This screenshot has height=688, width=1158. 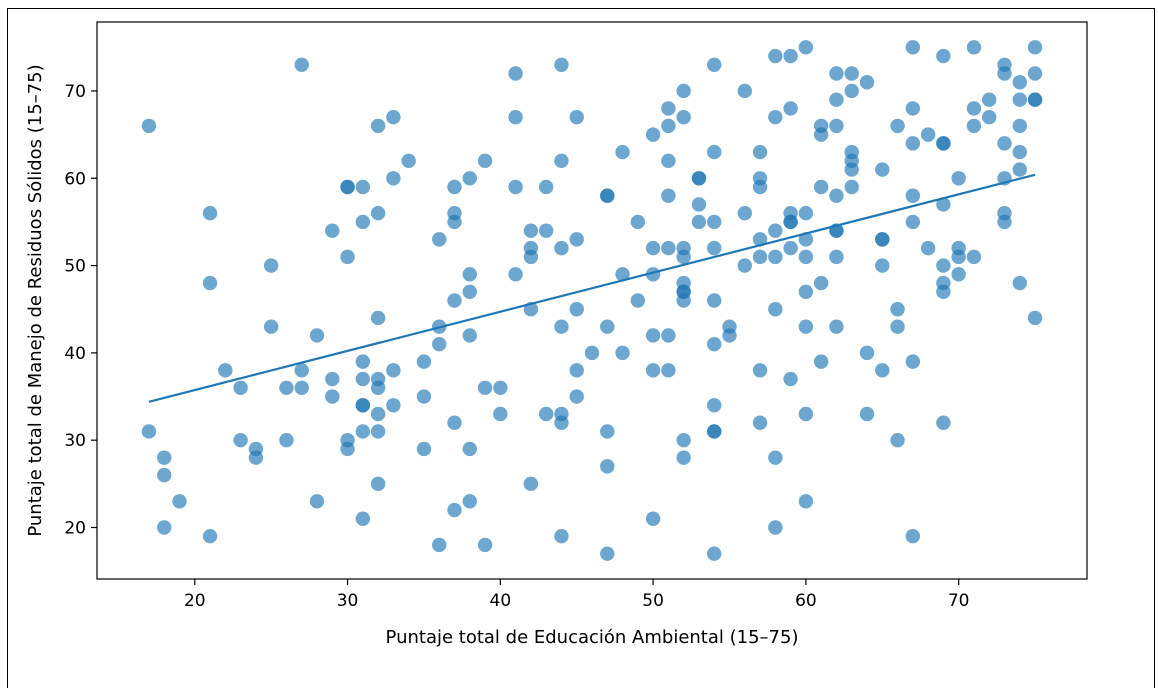 I want to click on y-tick-label: 70, so click(x=75, y=92).